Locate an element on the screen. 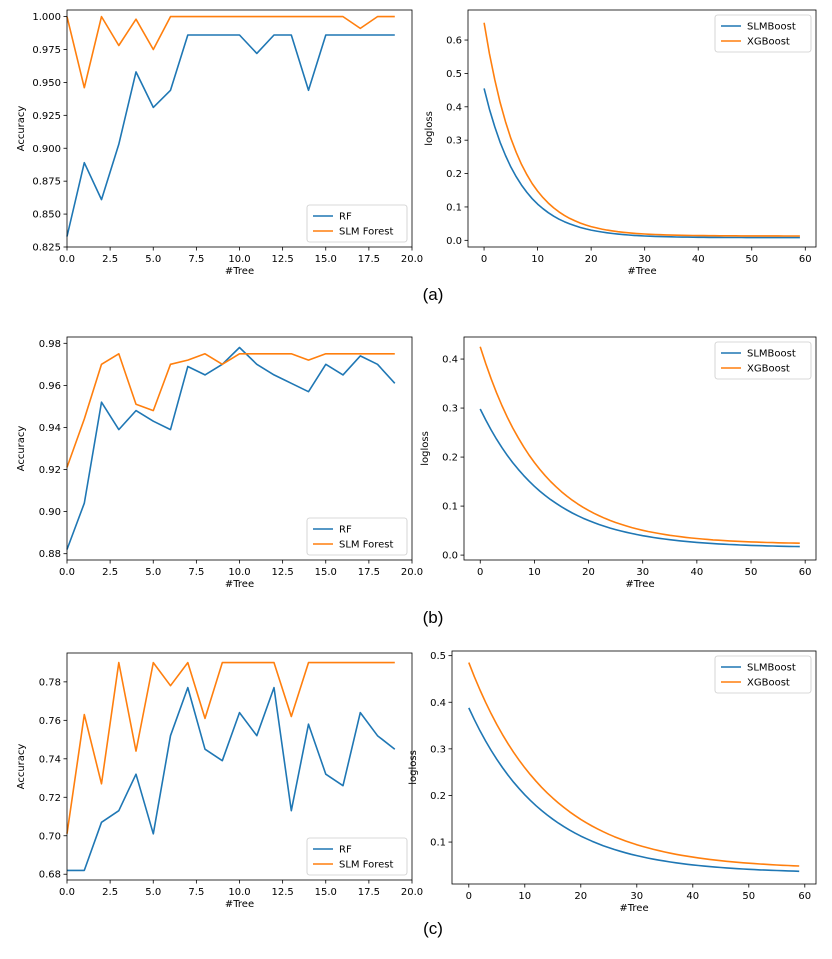 Image resolution: width=832 pixels, height=959 pixels. x-tick-label: 12.5 is located at coordinates (282, 892).